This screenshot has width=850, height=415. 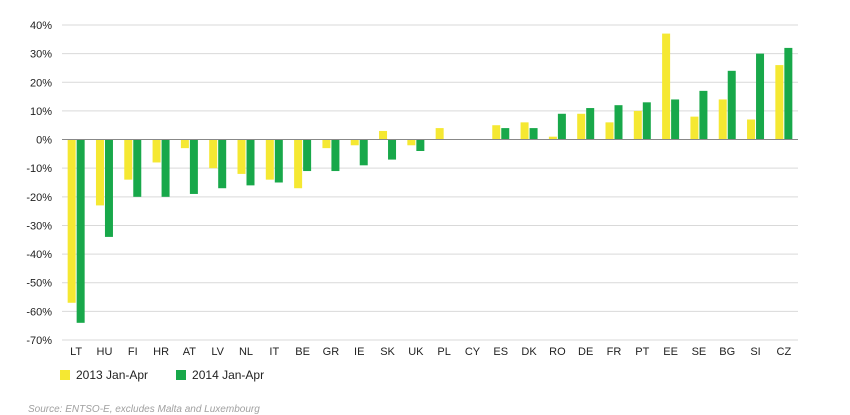 What do you see at coordinates (727, 352) in the screenshot?
I see `x-tick-label: BG` at bounding box center [727, 352].